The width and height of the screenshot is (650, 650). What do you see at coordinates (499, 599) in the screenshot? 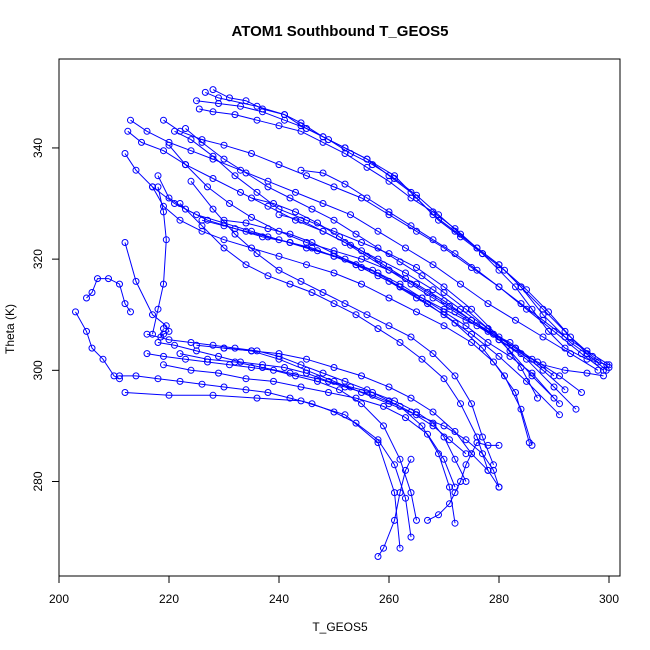
I see `x-tick-label: 280` at bounding box center [499, 599].